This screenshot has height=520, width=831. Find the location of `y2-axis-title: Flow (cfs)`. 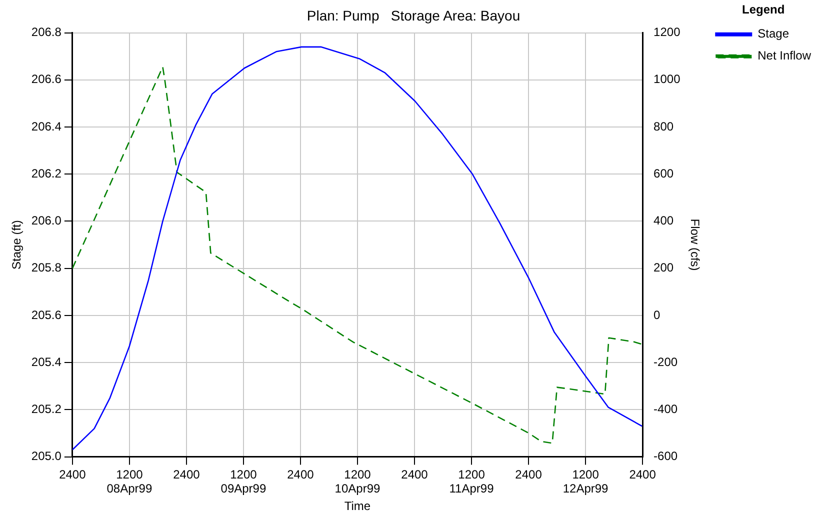

y2-axis-title: Flow (cfs) is located at coordinates (695, 244).